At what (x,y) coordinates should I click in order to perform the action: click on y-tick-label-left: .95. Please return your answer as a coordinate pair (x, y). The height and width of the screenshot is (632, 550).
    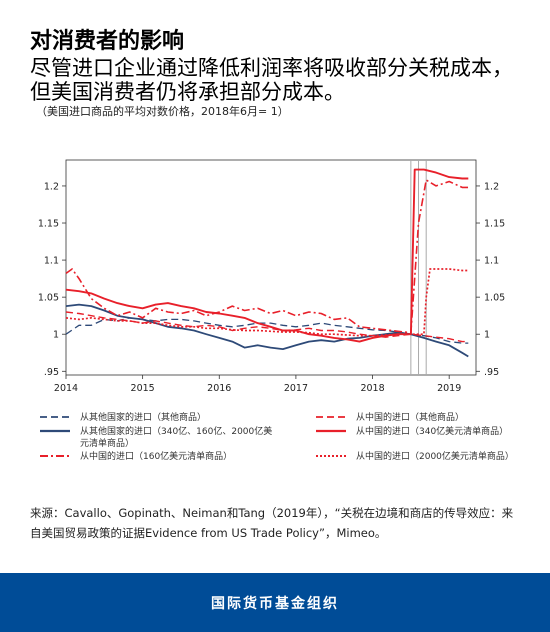
    Looking at the image, I should click on (51, 372).